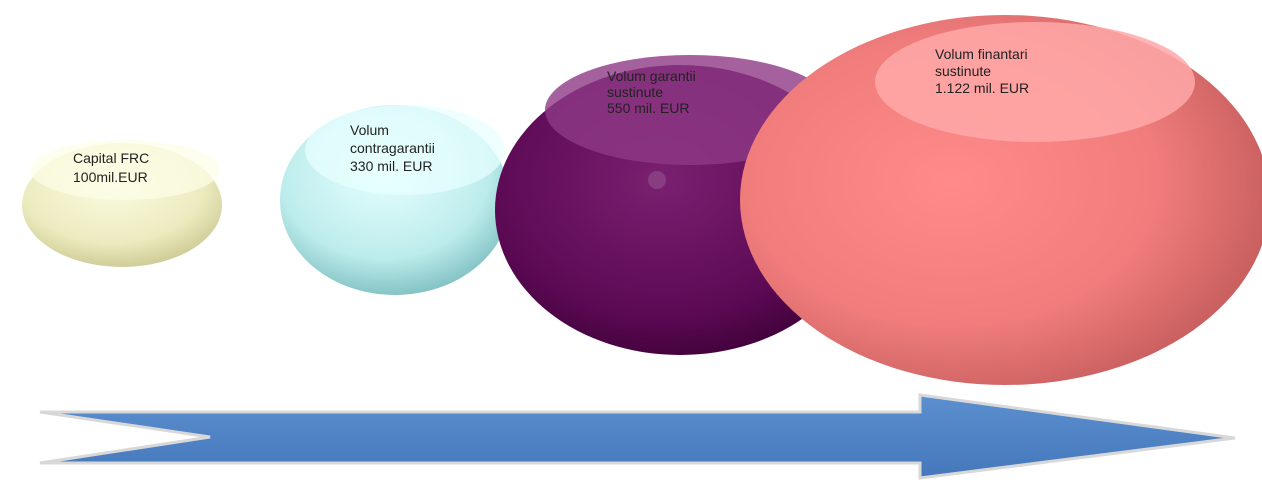 The width and height of the screenshot is (1262, 483). I want to click on node-label: 330 mil. EUR, so click(391, 166).